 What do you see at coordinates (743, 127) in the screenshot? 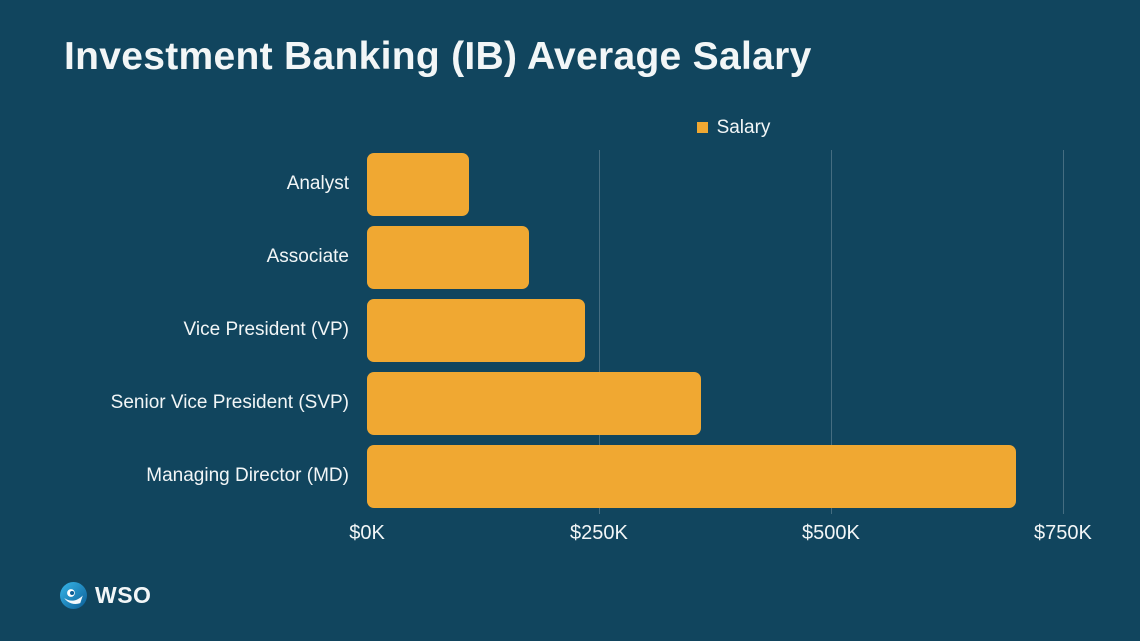
I see `legend-label: Salary` at bounding box center [743, 127].